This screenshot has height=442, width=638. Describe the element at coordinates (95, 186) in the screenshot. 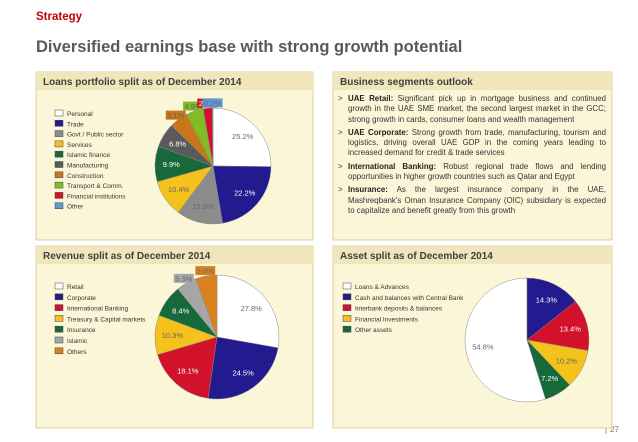

I see `legend-label: Transport & Comm.` at that location.